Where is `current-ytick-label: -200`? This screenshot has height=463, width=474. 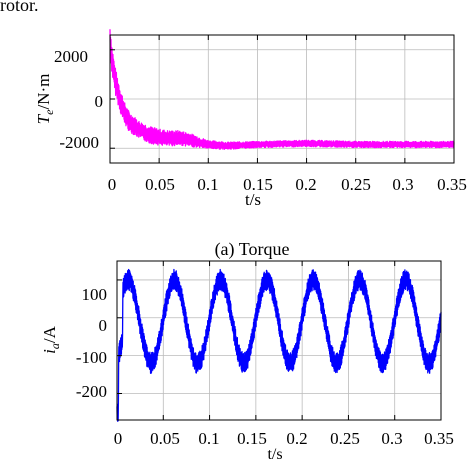
current-ytick-label: -200 is located at coordinates (91, 391).